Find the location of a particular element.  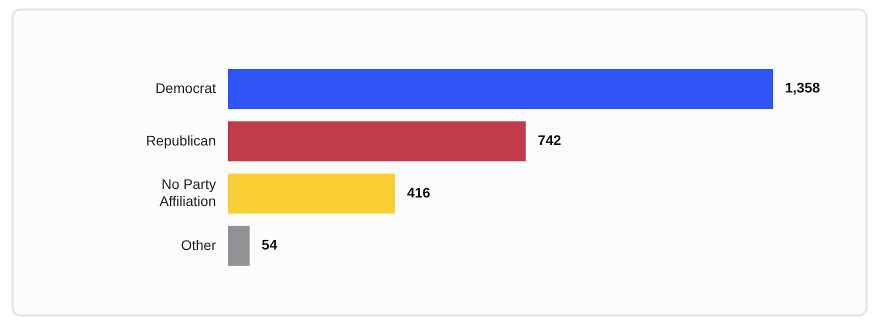

data-label: 742 is located at coordinates (550, 140).